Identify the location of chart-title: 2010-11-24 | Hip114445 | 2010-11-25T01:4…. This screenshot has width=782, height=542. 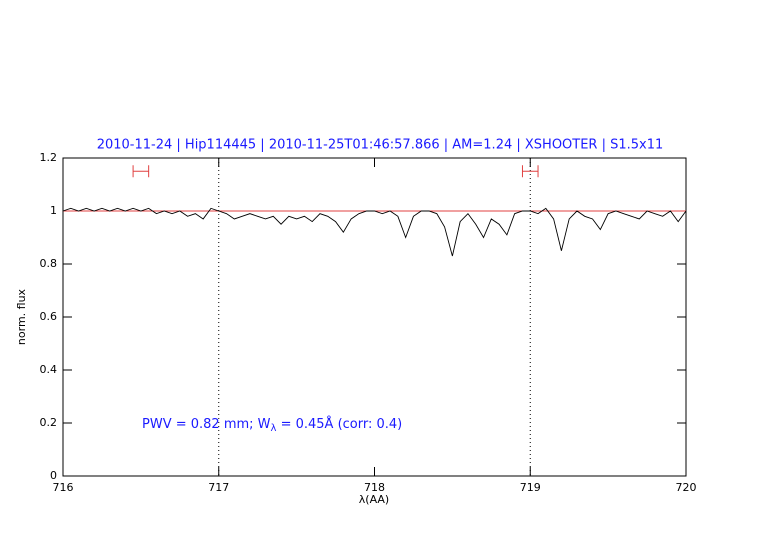
(380, 145).